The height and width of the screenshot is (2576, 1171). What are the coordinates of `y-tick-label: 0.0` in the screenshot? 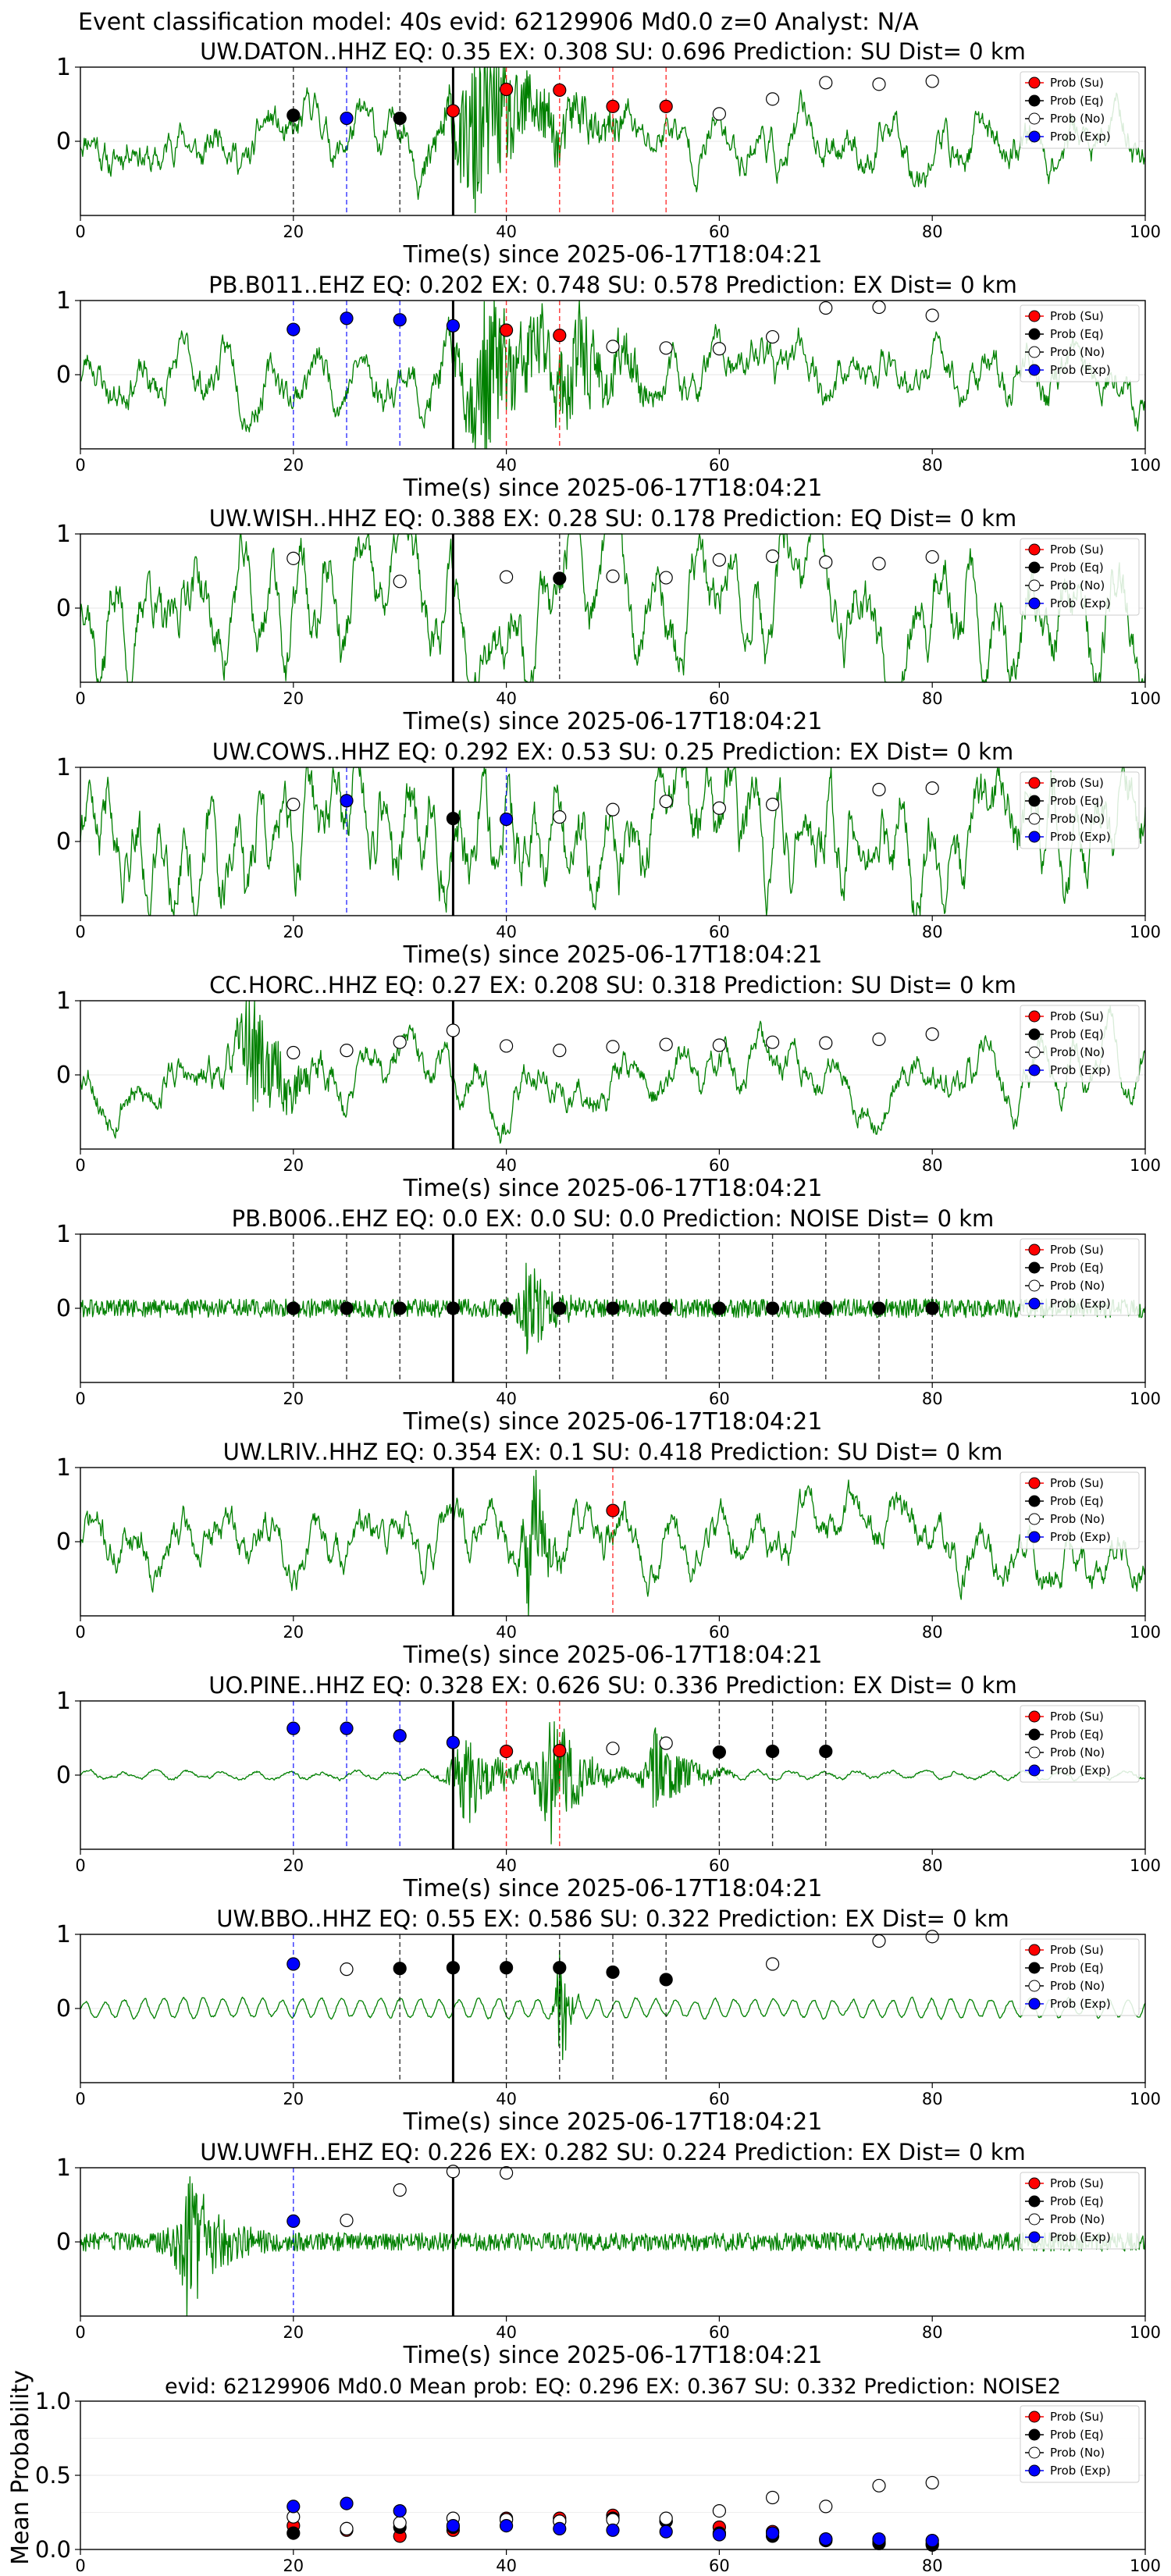 It's located at (53, 2549).